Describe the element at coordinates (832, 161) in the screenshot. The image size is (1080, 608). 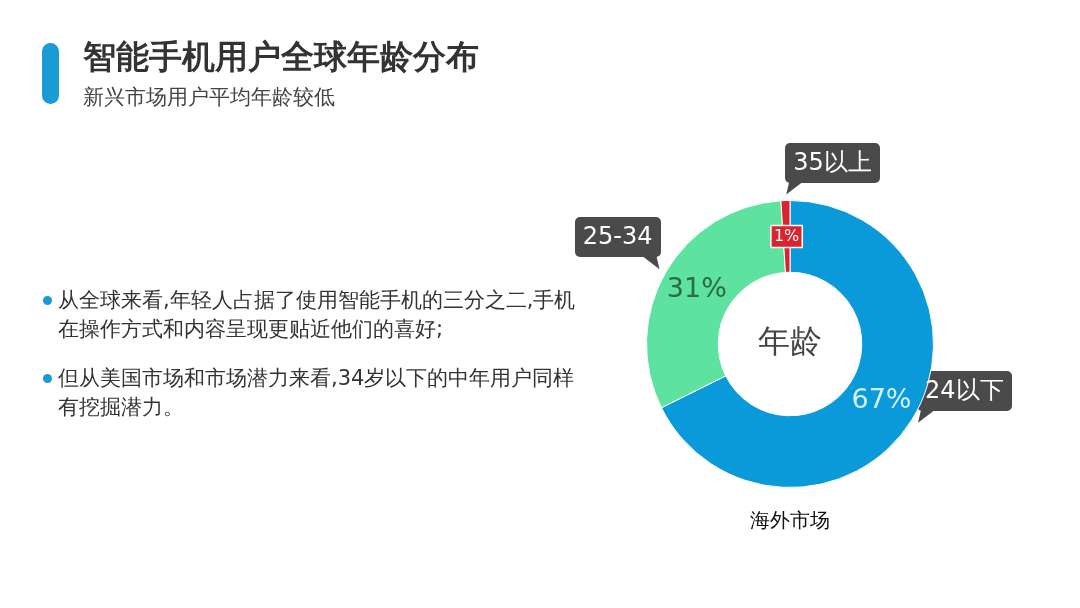
I see `slice-label: 35以上` at that location.